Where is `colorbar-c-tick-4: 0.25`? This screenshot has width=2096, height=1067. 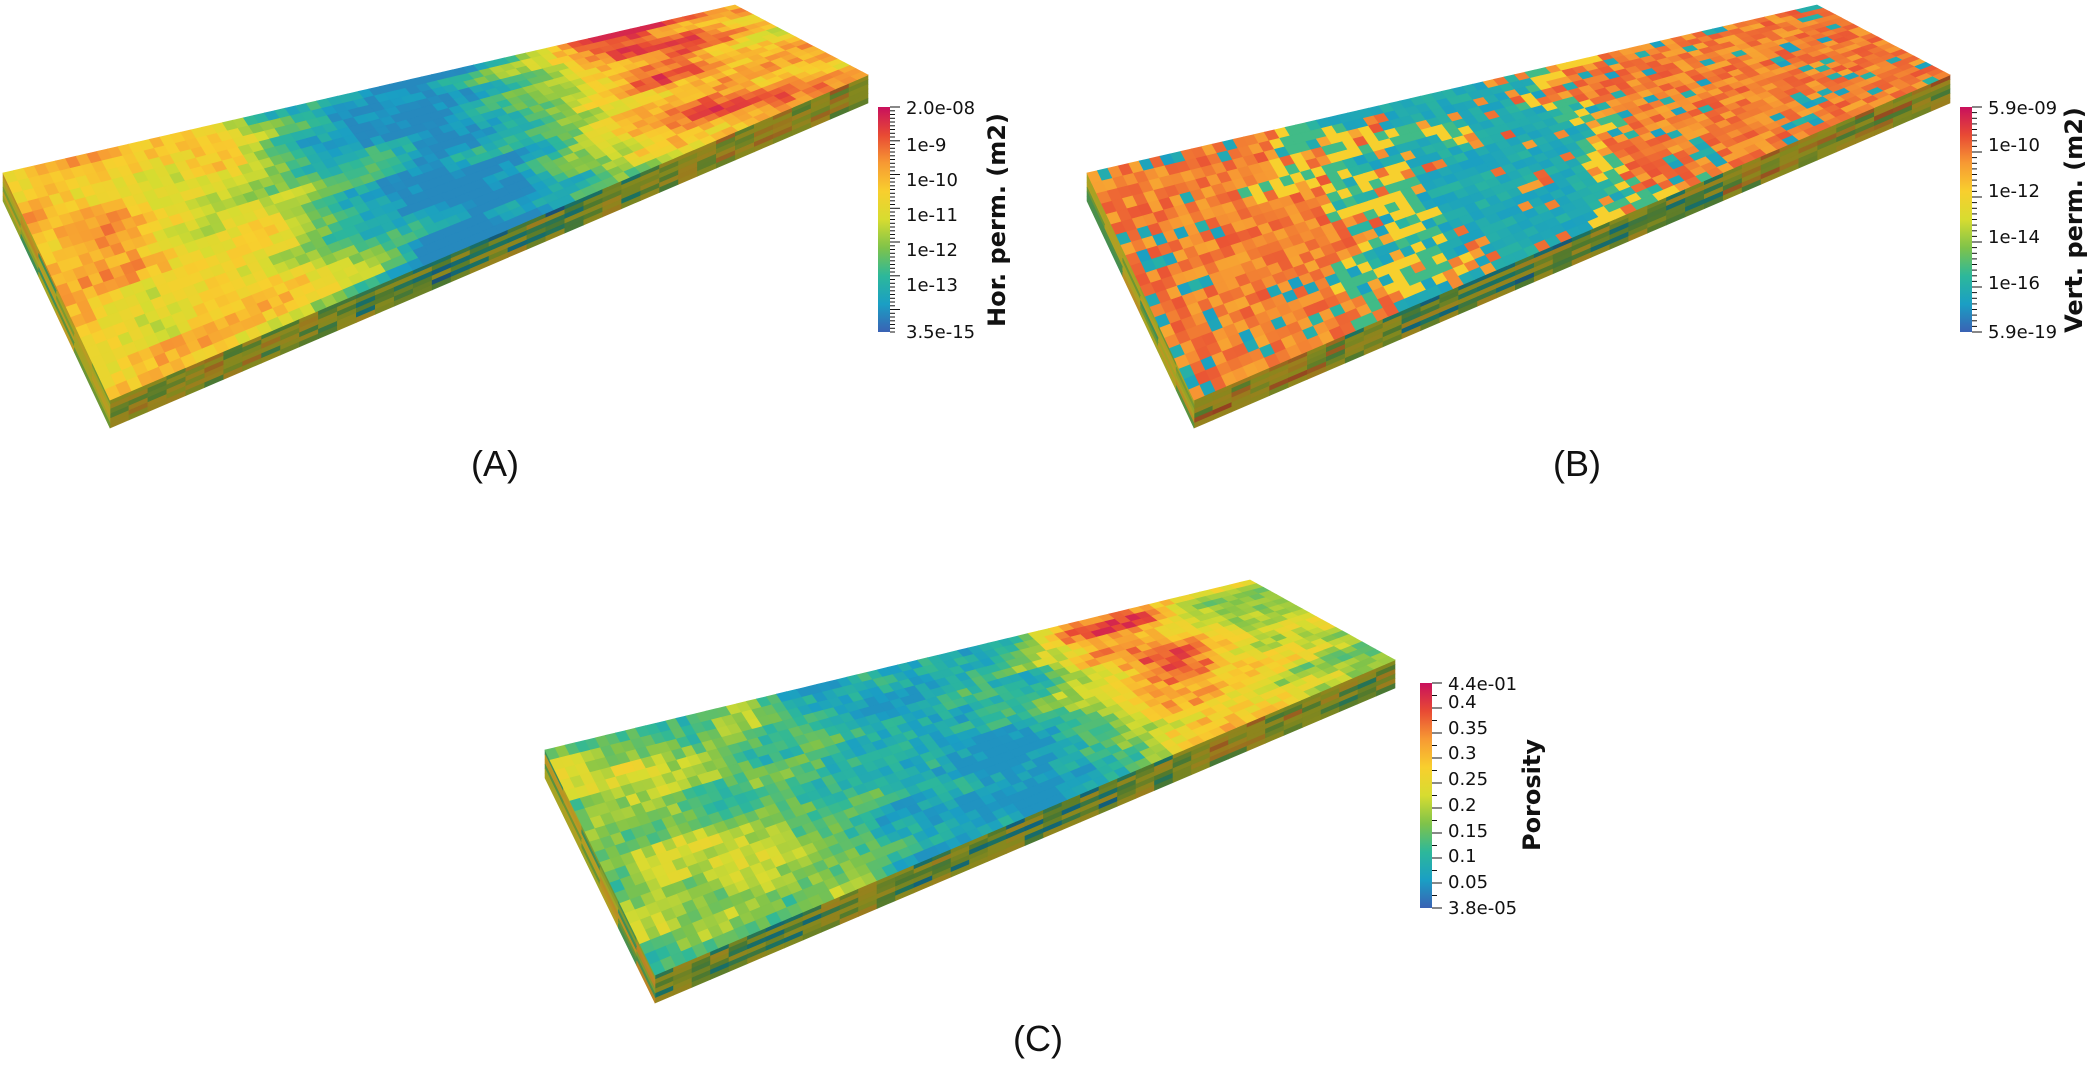
colorbar-c-tick-4: 0.25 is located at coordinates (1468, 779).